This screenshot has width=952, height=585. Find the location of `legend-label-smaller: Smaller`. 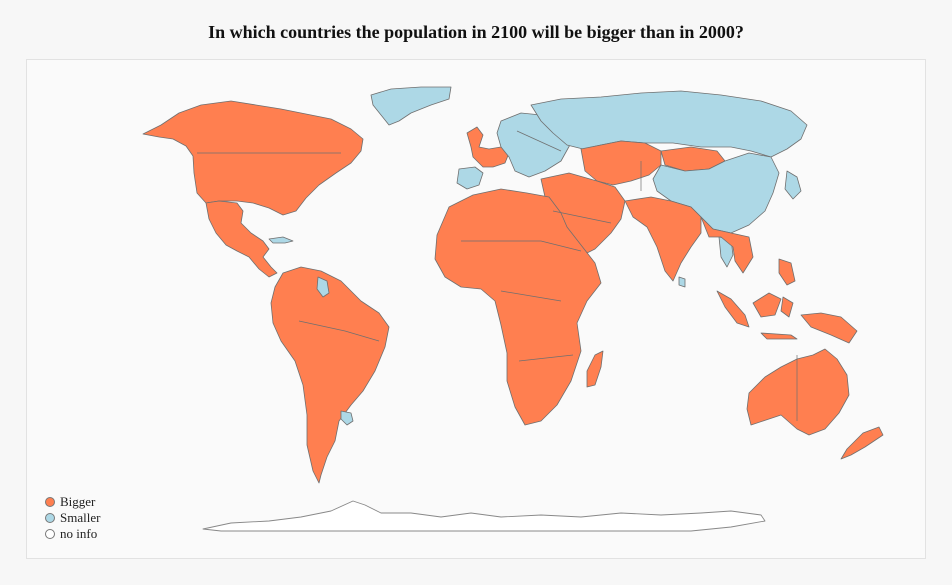

legend-label-smaller: Smaller is located at coordinates (80, 517).